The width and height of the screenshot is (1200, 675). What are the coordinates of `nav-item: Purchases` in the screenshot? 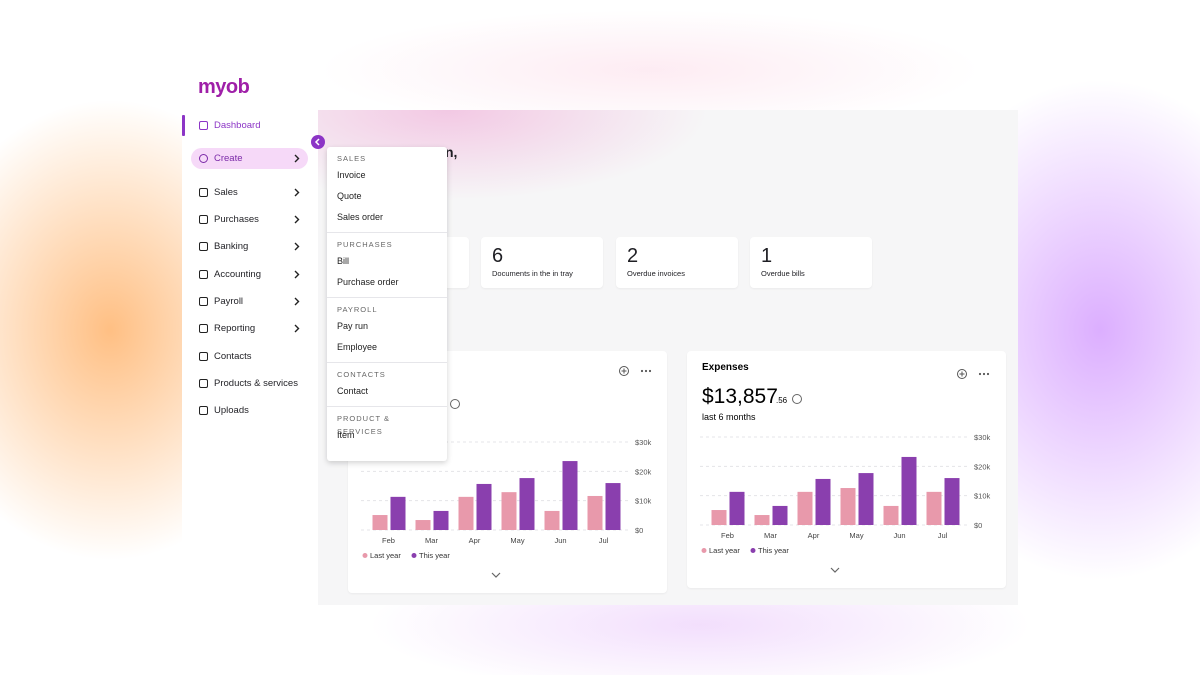 It's located at (249, 219).